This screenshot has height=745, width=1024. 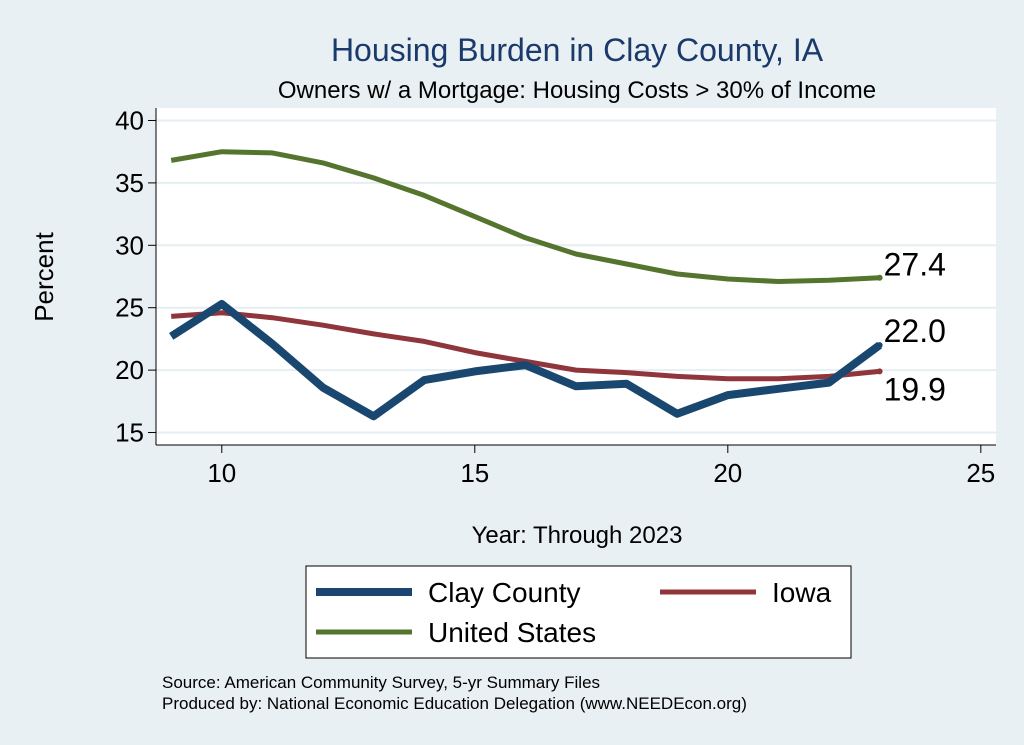 What do you see at coordinates (129, 370) in the screenshot?
I see `y-tick-label: 20` at bounding box center [129, 370].